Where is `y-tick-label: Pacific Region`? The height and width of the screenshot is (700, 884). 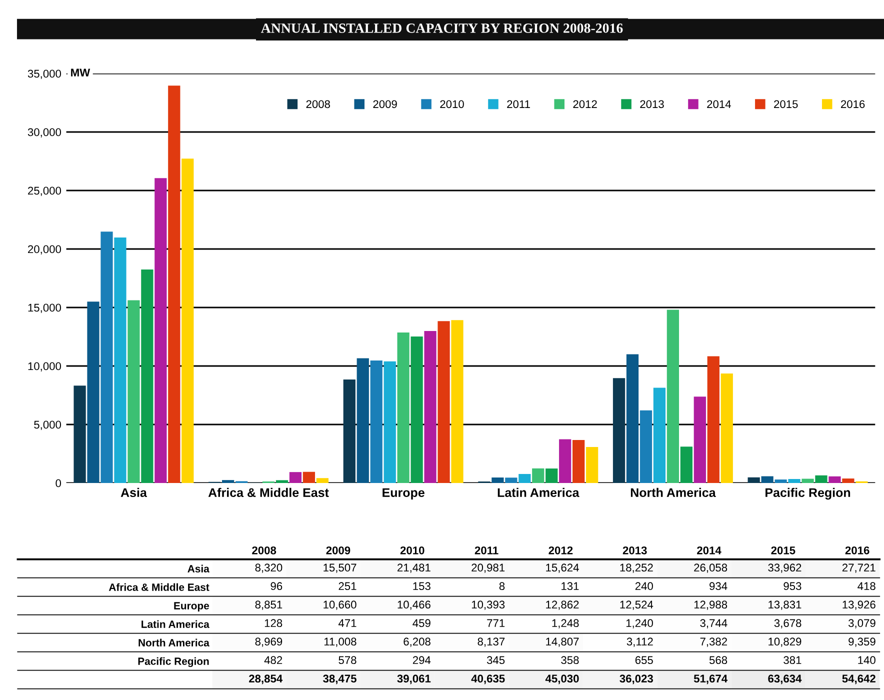 y-tick-label: Pacific Region is located at coordinates (173, 662).